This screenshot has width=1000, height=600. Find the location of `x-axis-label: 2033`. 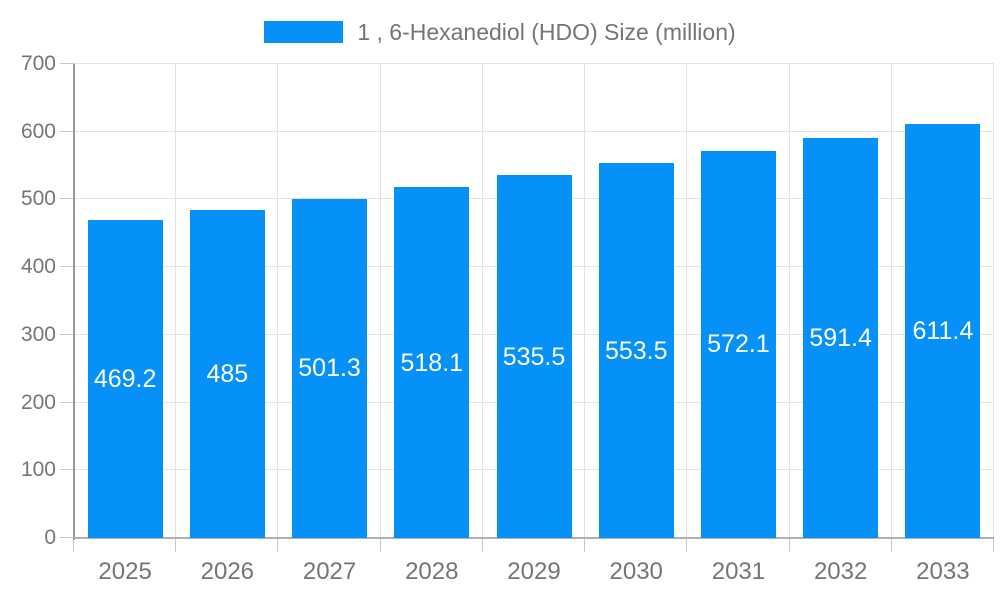

x-axis-label: 2033 is located at coordinates (943, 571).